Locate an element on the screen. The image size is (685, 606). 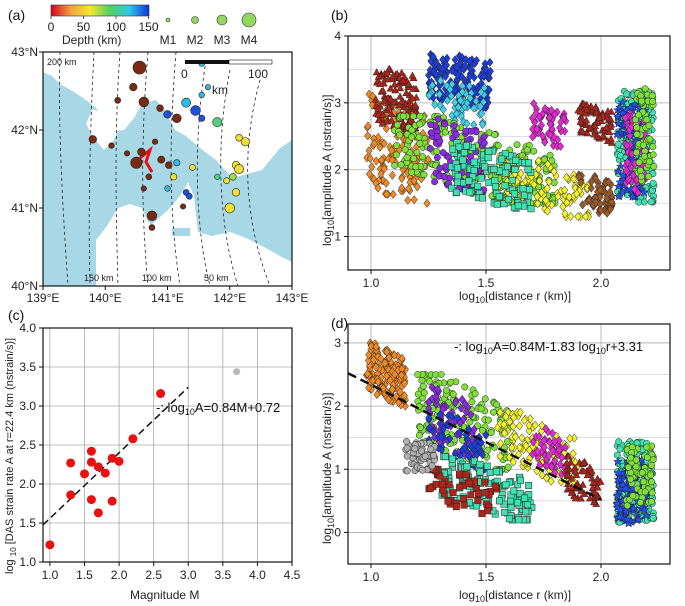
panel-b-ytick: 2 is located at coordinates (337, 170).